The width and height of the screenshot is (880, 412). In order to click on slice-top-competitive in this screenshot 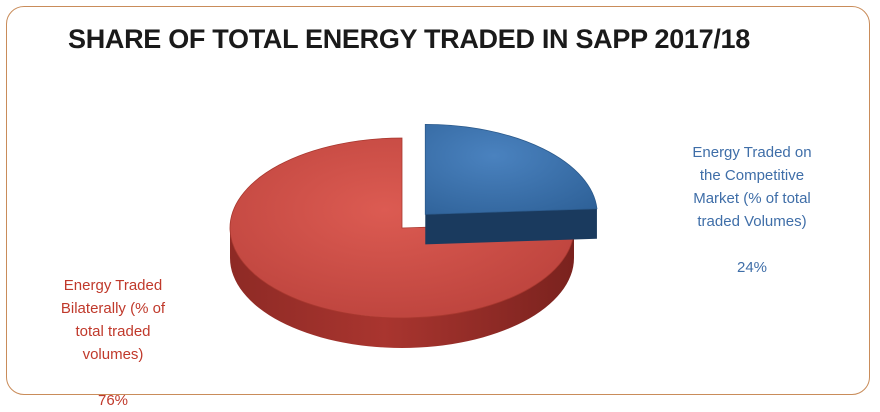, I will do `click(511, 169)`.